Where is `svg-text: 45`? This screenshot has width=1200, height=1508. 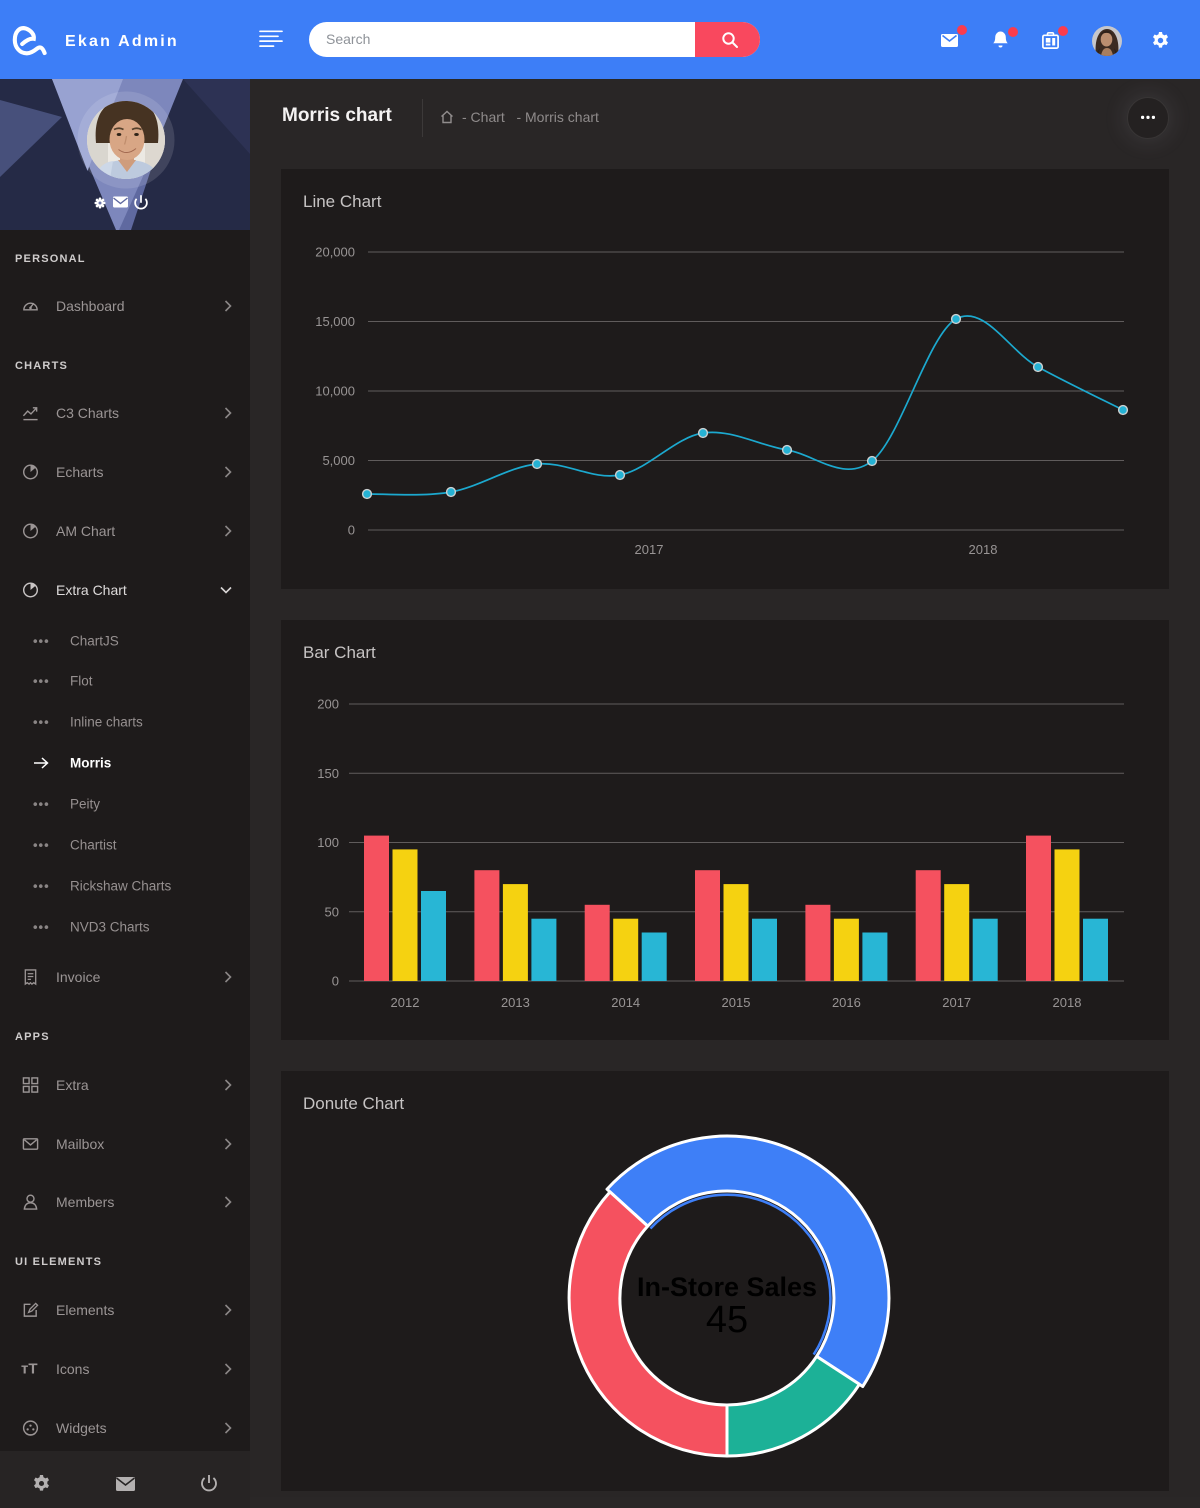
svg-text: 45 is located at coordinates (727, 1320).